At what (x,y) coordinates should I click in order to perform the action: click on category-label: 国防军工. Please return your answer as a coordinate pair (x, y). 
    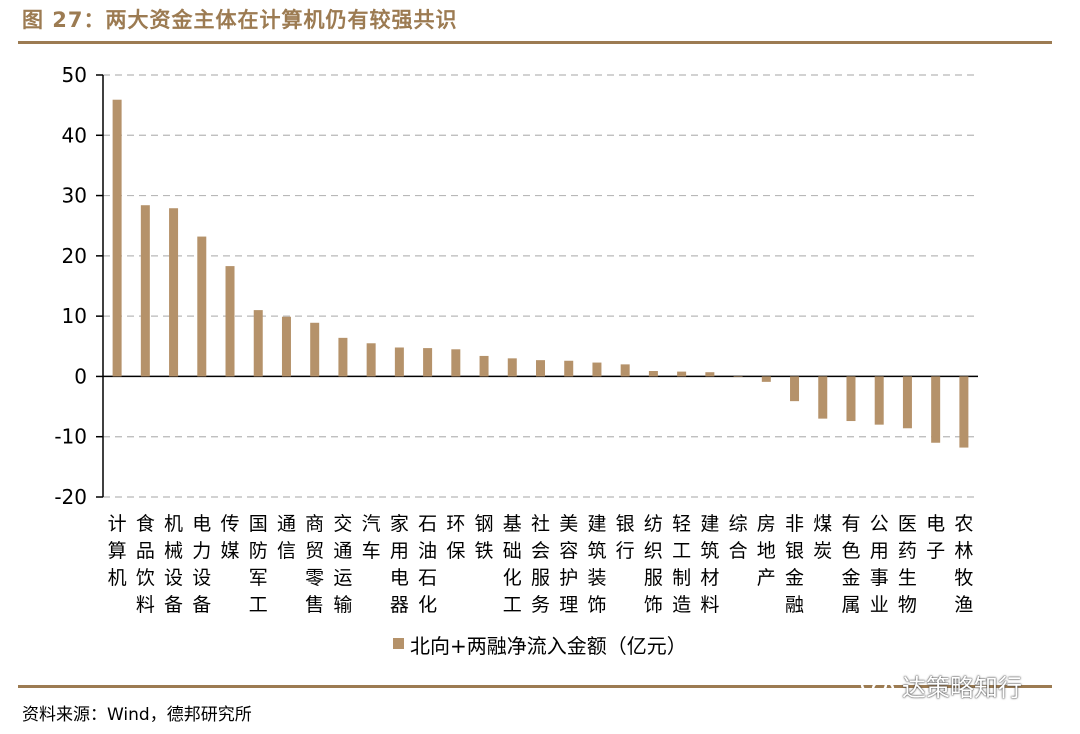
    Looking at the image, I should click on (258, 564).